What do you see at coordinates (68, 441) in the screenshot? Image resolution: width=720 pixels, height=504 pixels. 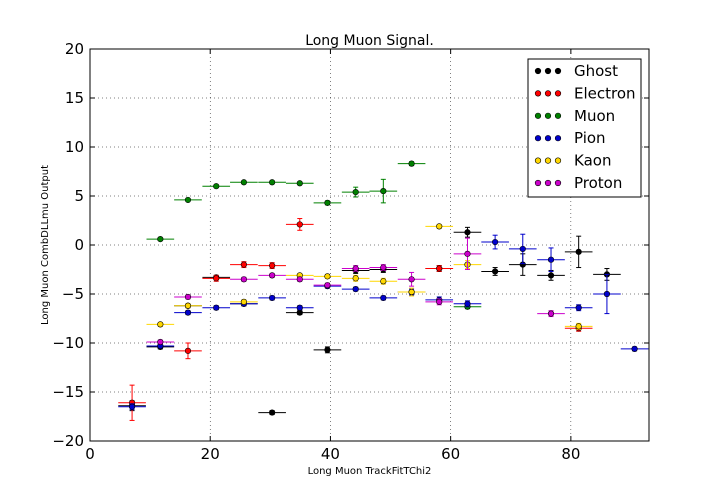 I see `y-tick-label: −20` at bounding box center [68, 441].